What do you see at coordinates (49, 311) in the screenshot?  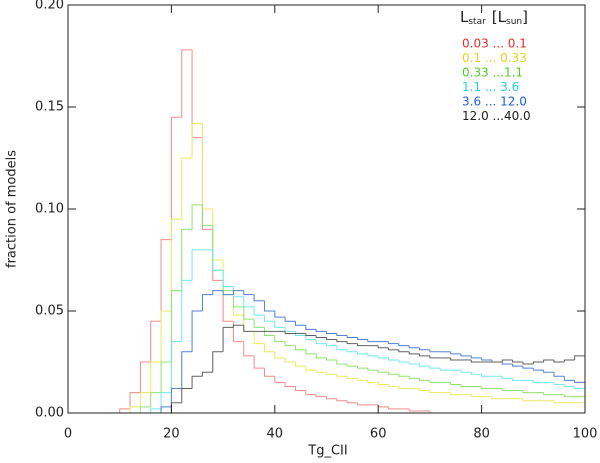 I see `y-tick-label: 0.05` at bounding box center [49, 311].